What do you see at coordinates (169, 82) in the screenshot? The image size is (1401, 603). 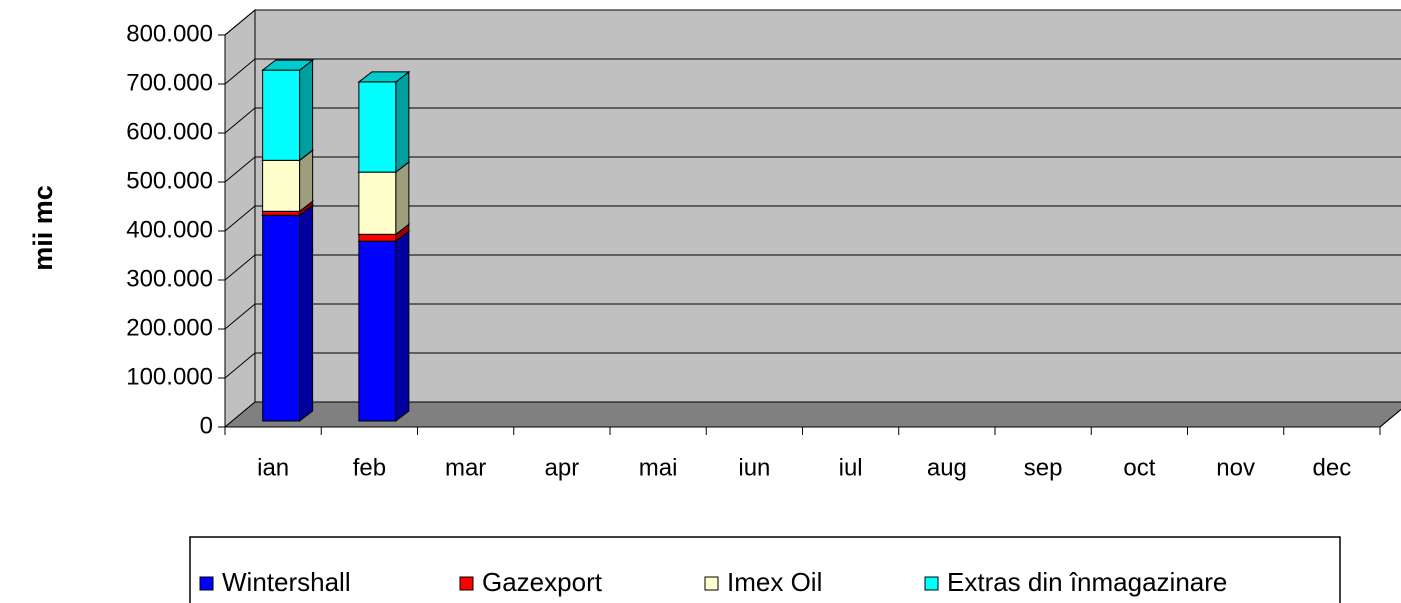 I see `y-tick-label: 700.000` at bounding box center [169, 82].